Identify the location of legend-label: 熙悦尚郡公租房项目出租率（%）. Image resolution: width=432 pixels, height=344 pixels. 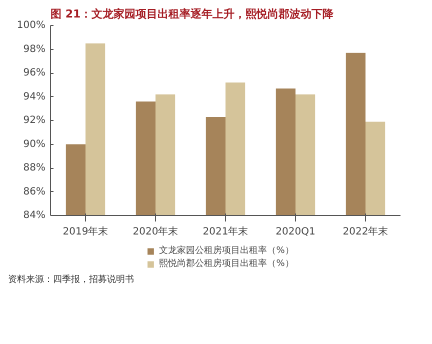
(226, 264).